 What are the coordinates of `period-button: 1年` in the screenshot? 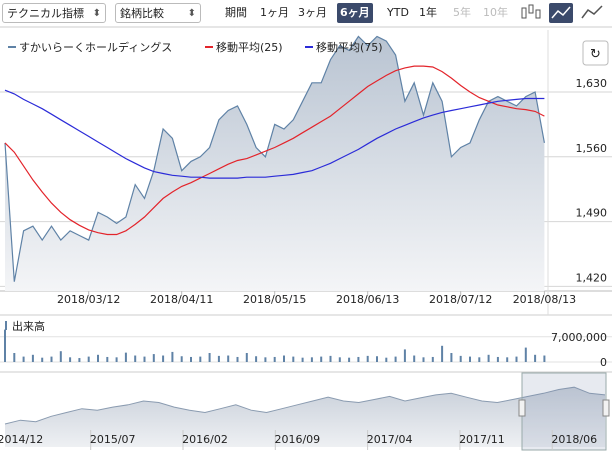 It's located at (428, 12).